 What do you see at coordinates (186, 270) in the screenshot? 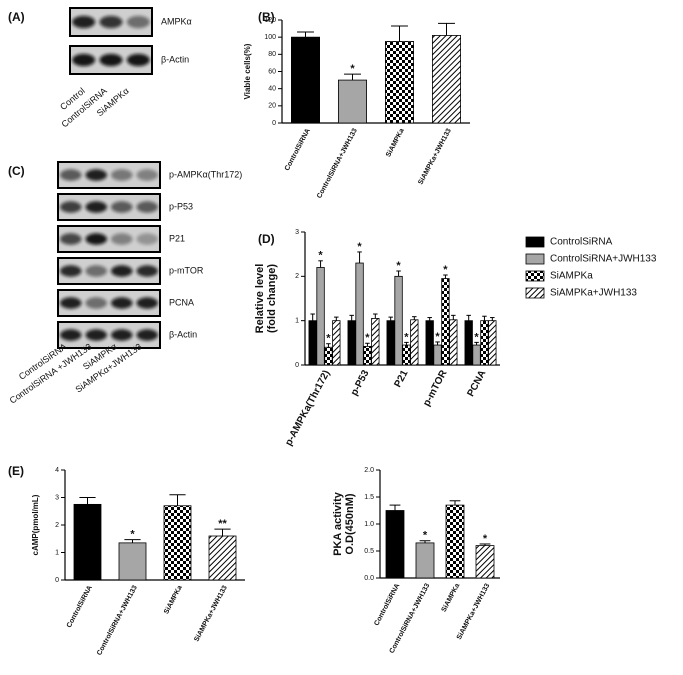
I see `blot-row-label: p-mTOR` at bounding box center [186, 270].